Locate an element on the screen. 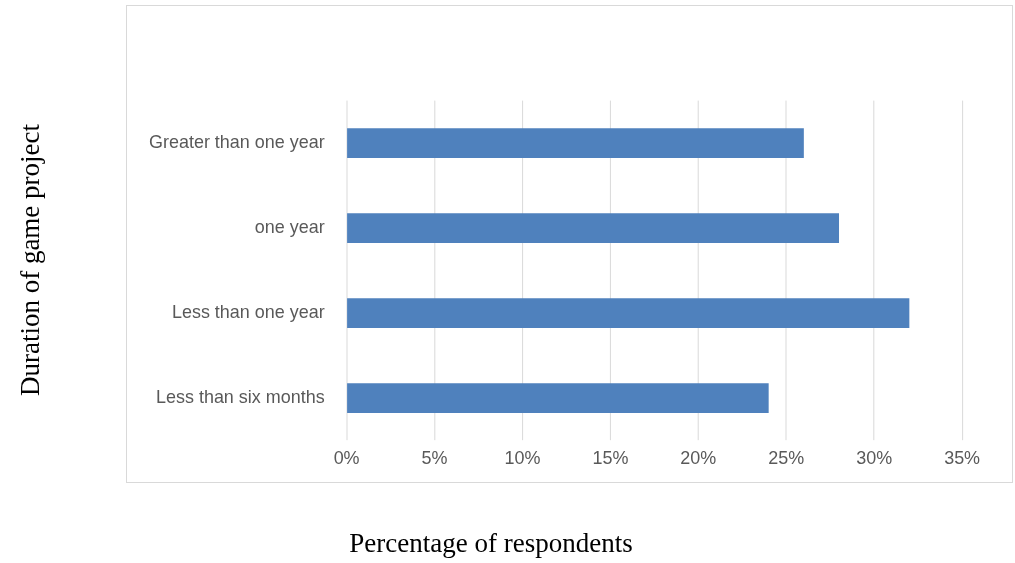  x-tick-label: 20% is located at coordinates (698, 458).